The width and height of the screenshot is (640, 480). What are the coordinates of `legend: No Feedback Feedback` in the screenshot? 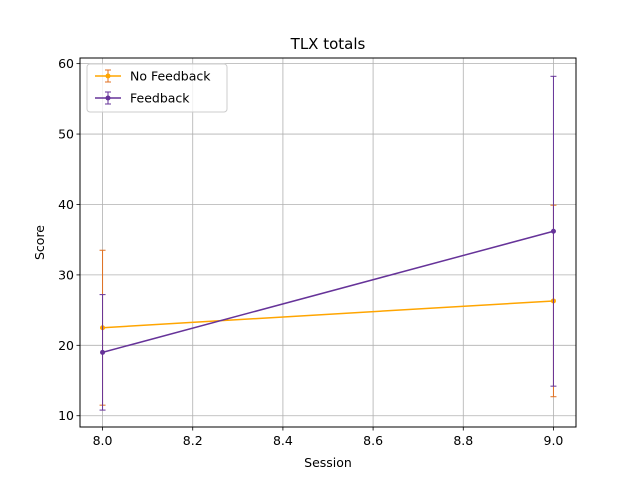 It's located at (157, 88).